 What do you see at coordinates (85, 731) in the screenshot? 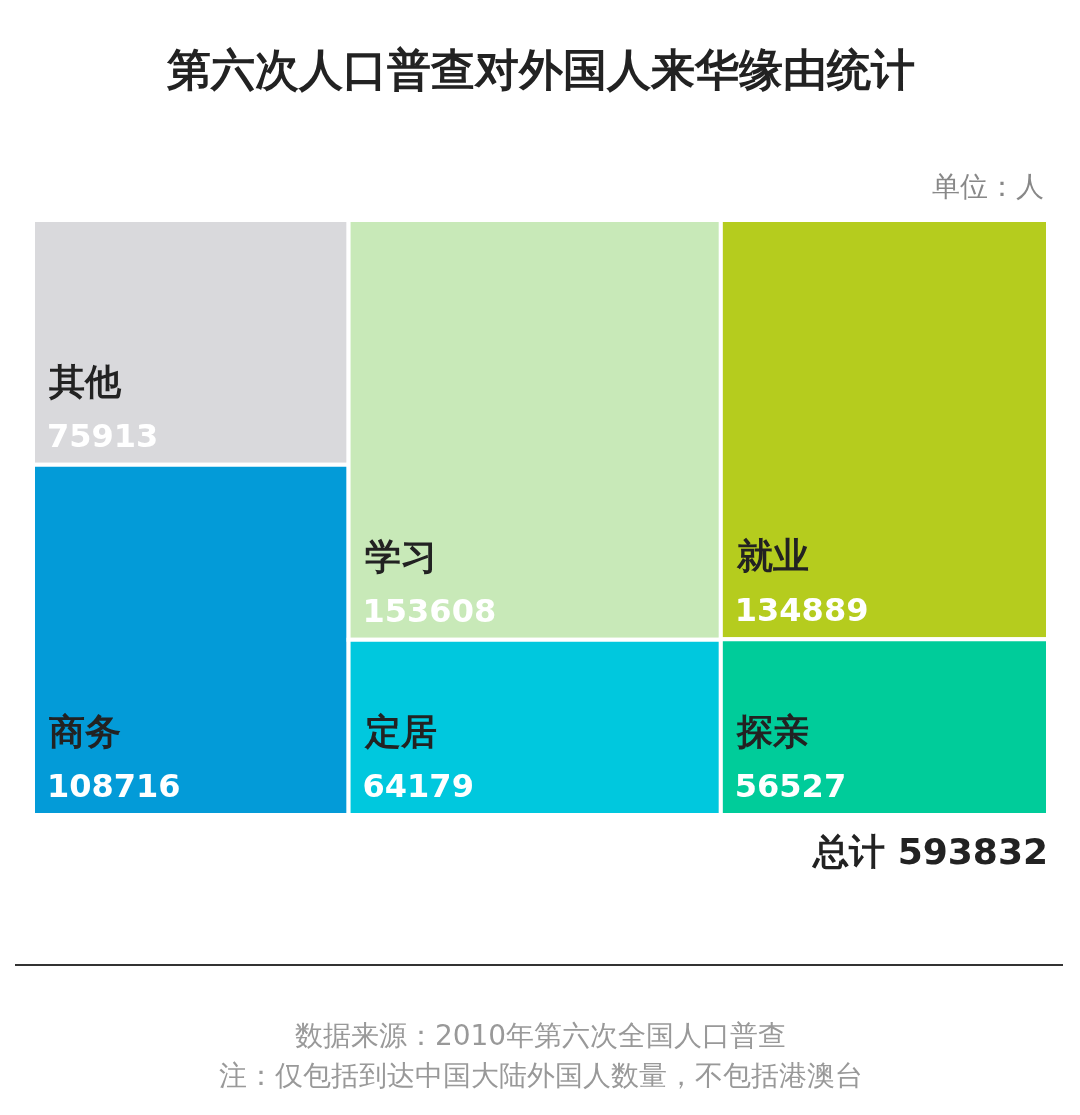
I see `category-label: 商务` at bounding box center [85, 731].